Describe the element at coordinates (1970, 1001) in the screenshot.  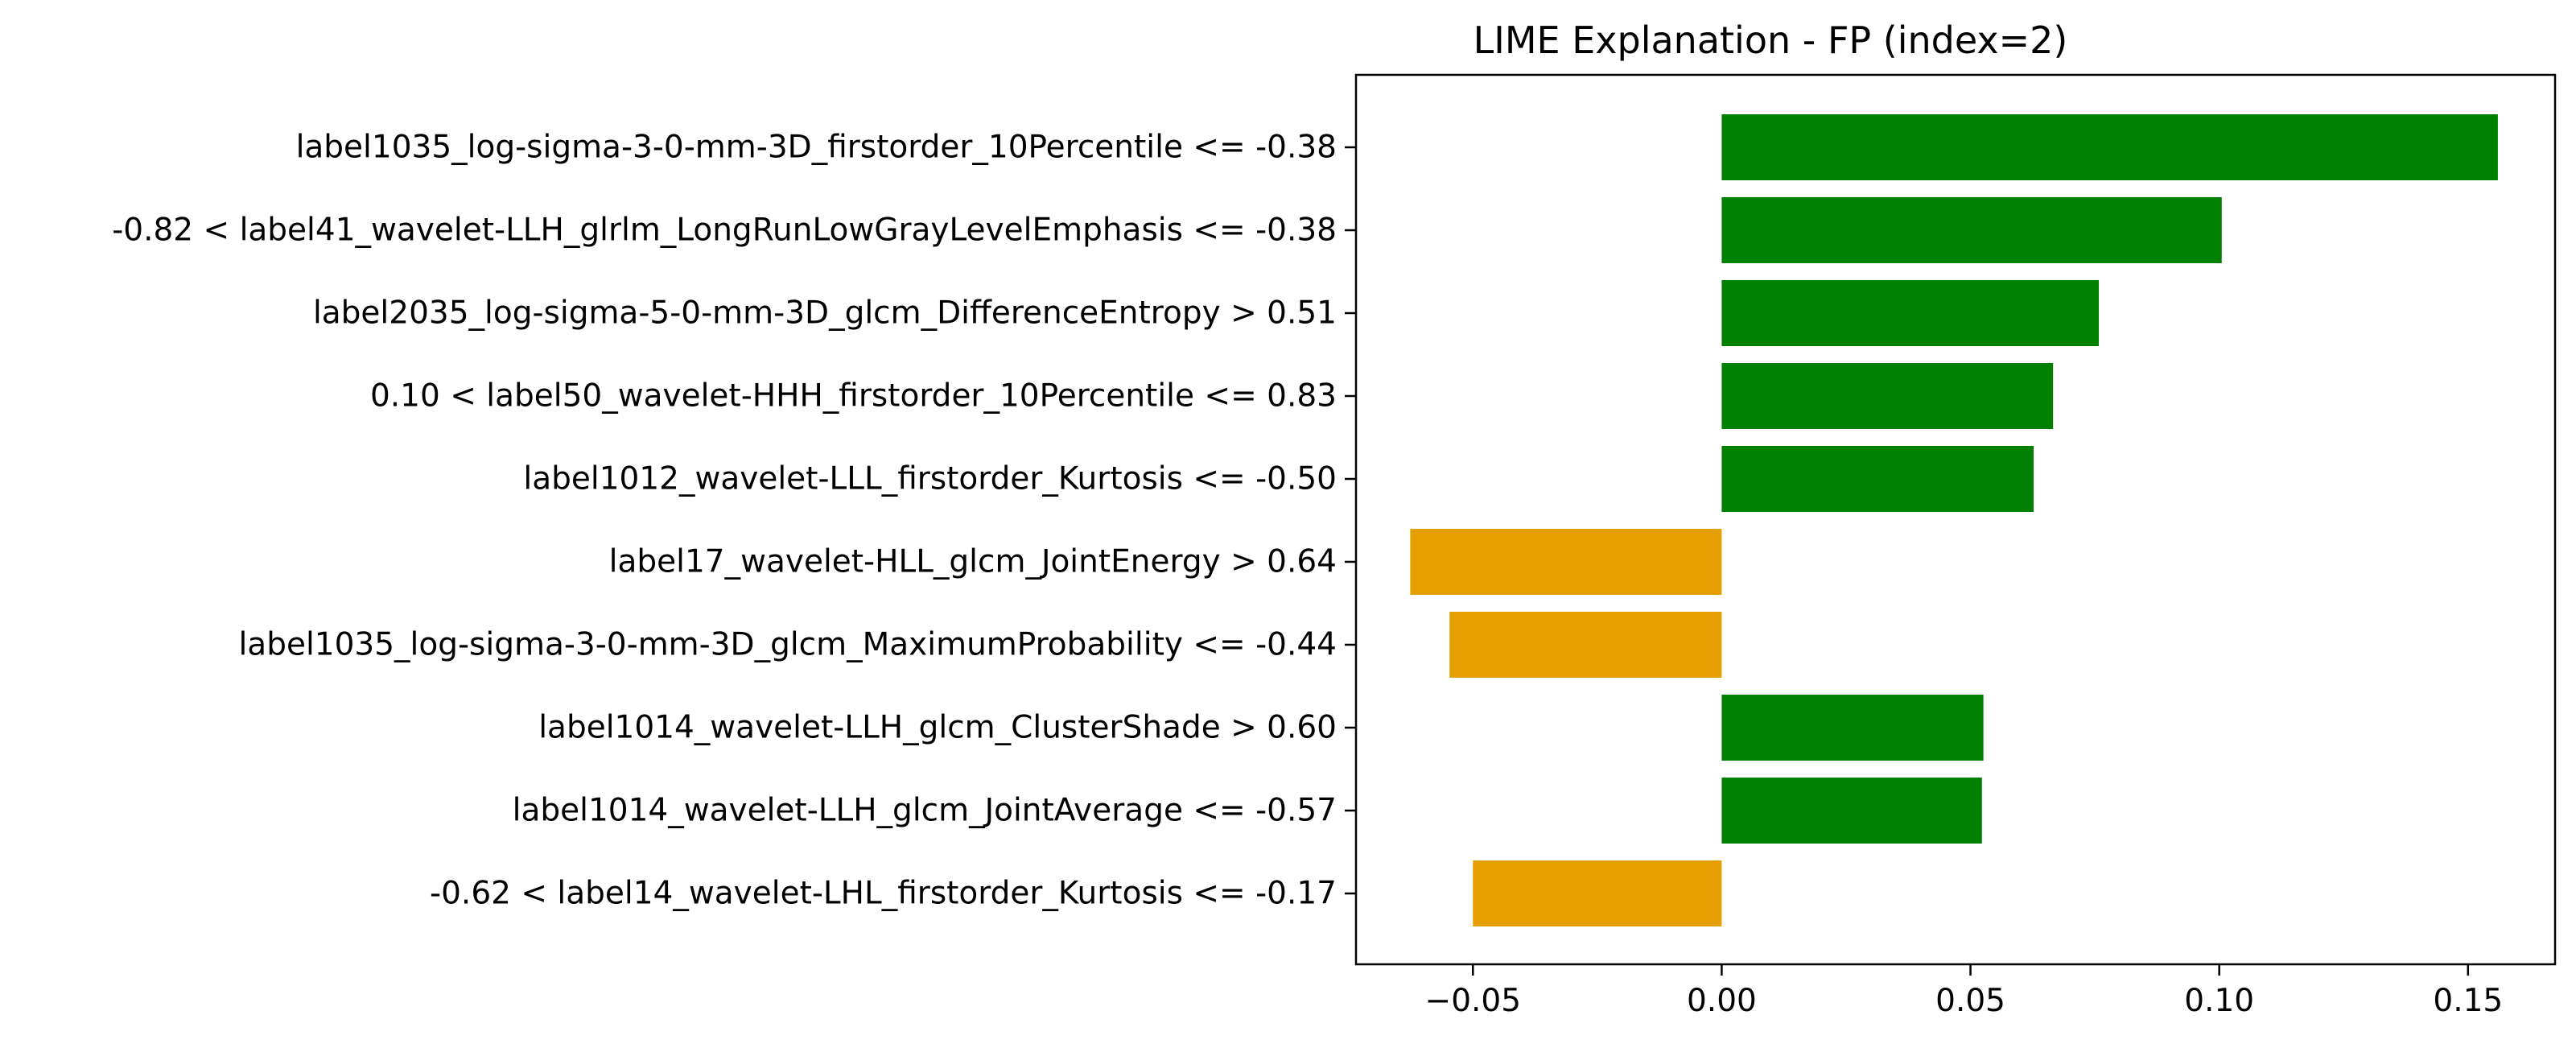
I see `x-tick-label: 0.05` at that location.